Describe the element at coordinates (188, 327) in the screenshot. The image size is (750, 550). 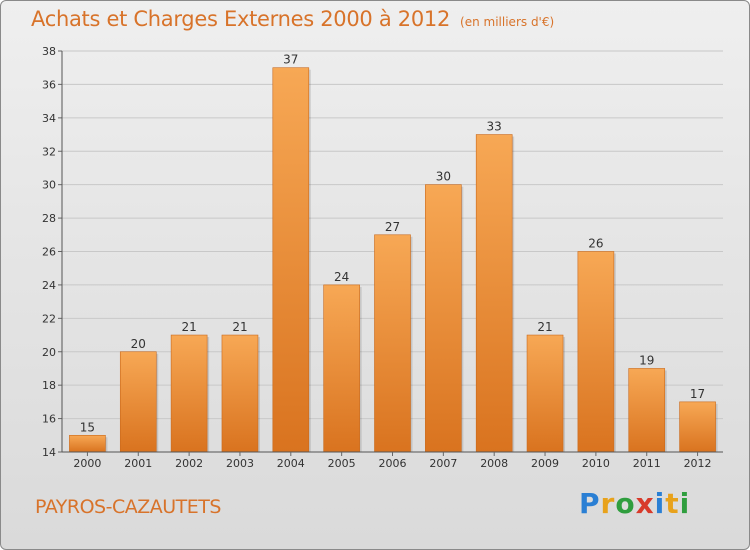
I see `data-label-2002: 21` at that location.